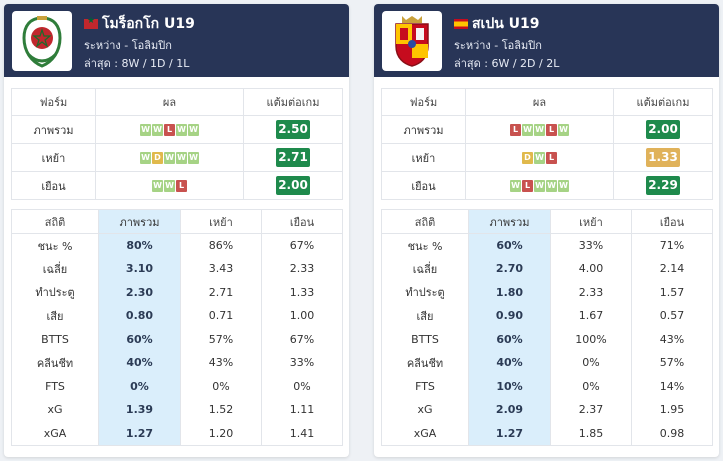  I want to click on stat-row: ทำประตู 1.80 2.33 1.57, so click(547, 292).